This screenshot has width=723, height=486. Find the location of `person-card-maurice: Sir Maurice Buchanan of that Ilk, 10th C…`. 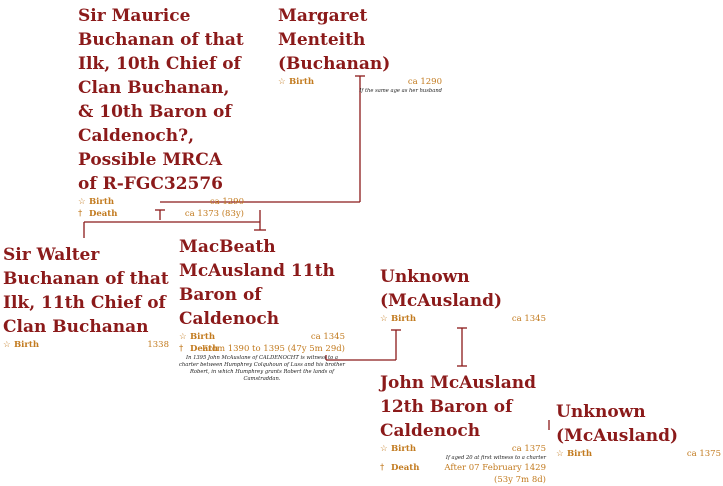

person-card-maurice: Sir Maurice Buchanan of that Ilk, 10th C… is located at coordinates (161, 112).